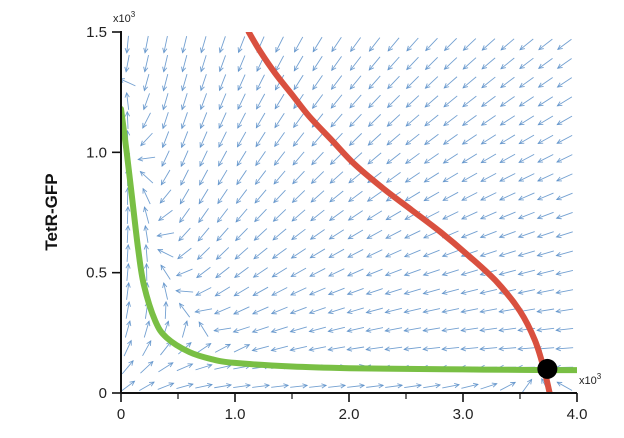 The width and height of the screenshot is (624, 438). Describe the element at coordinates (96, 152) in the screenshot. I see `y-tick-label: 1.0` at that location.